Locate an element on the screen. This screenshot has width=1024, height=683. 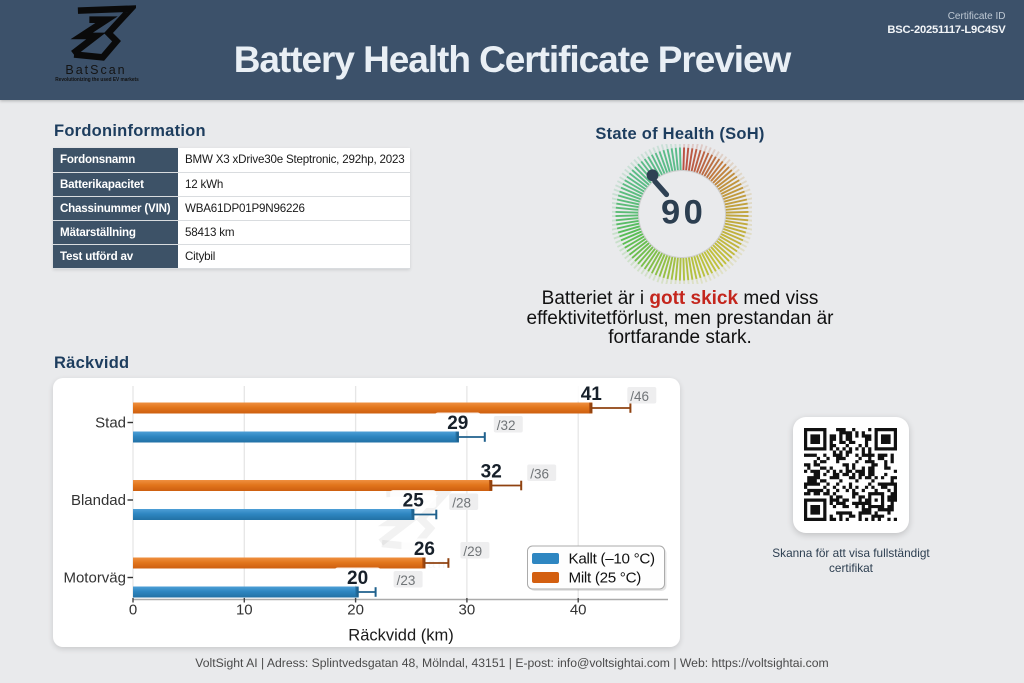
svg-text: Räckvidd (km) is located at coordinates (400, 636).